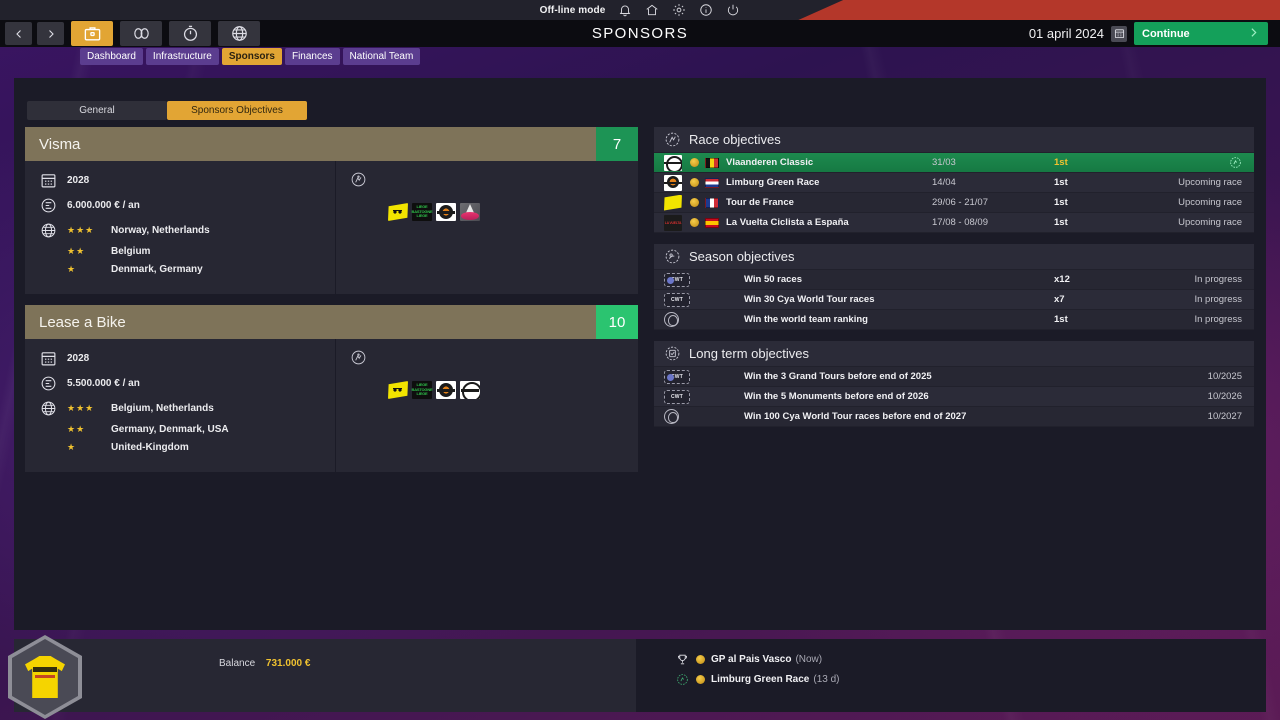 This screenshot has width=1280, height=720. What do you see at coordinates (742, 256) in the screenshot?
I see `season-objectives-title: Season objectives` at bounding box center [742, 256].